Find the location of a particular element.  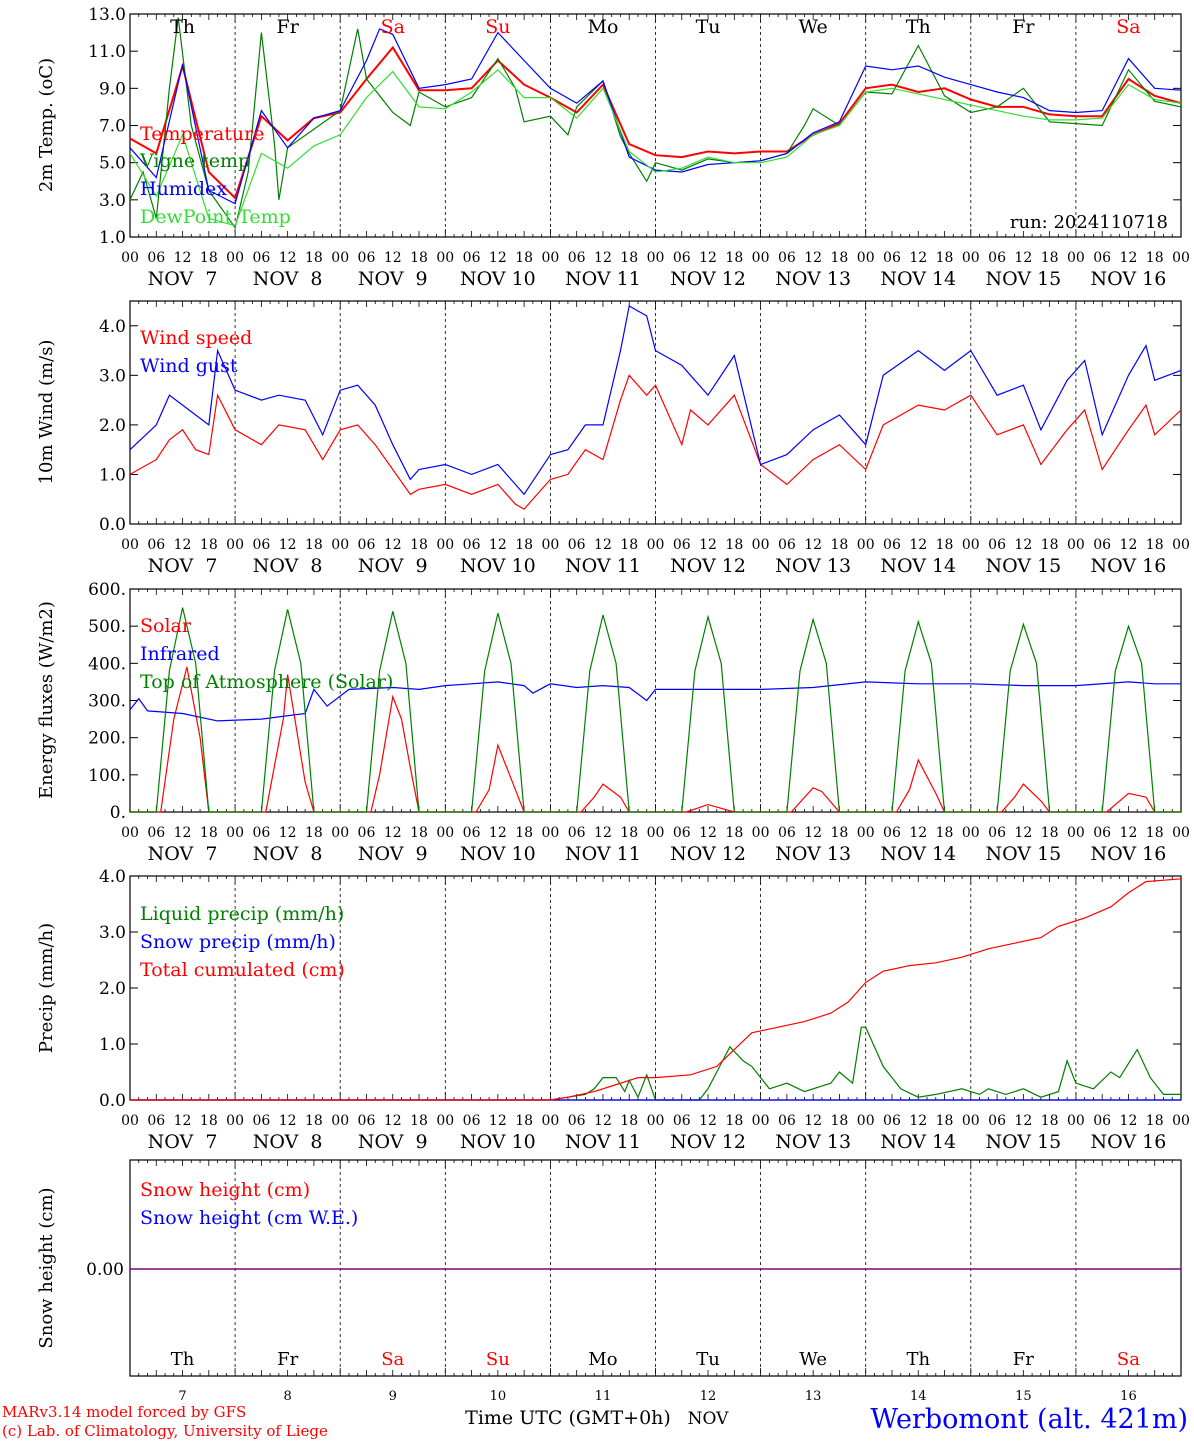

date-label: NOV 9 is located at coordinates (393, 1142).